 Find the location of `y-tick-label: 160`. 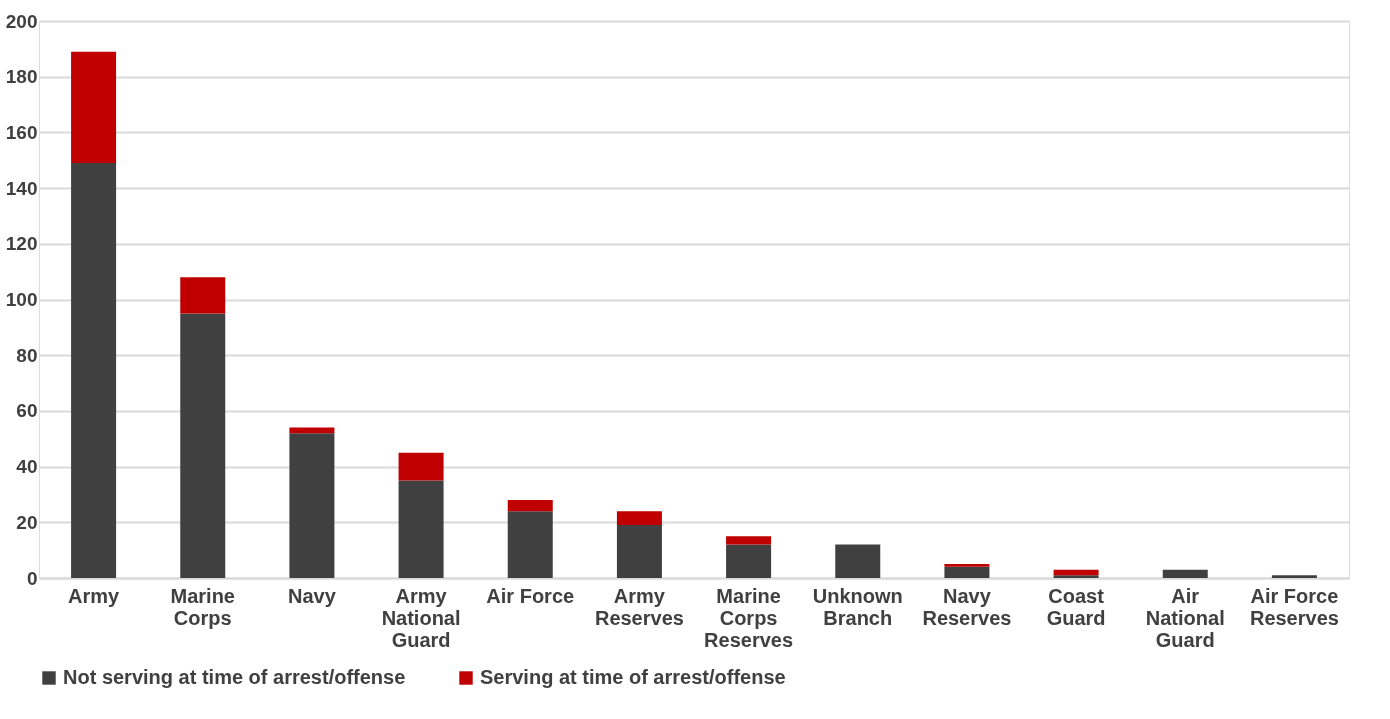

y-tick-label: 160 is located at coordinates (21, 132).